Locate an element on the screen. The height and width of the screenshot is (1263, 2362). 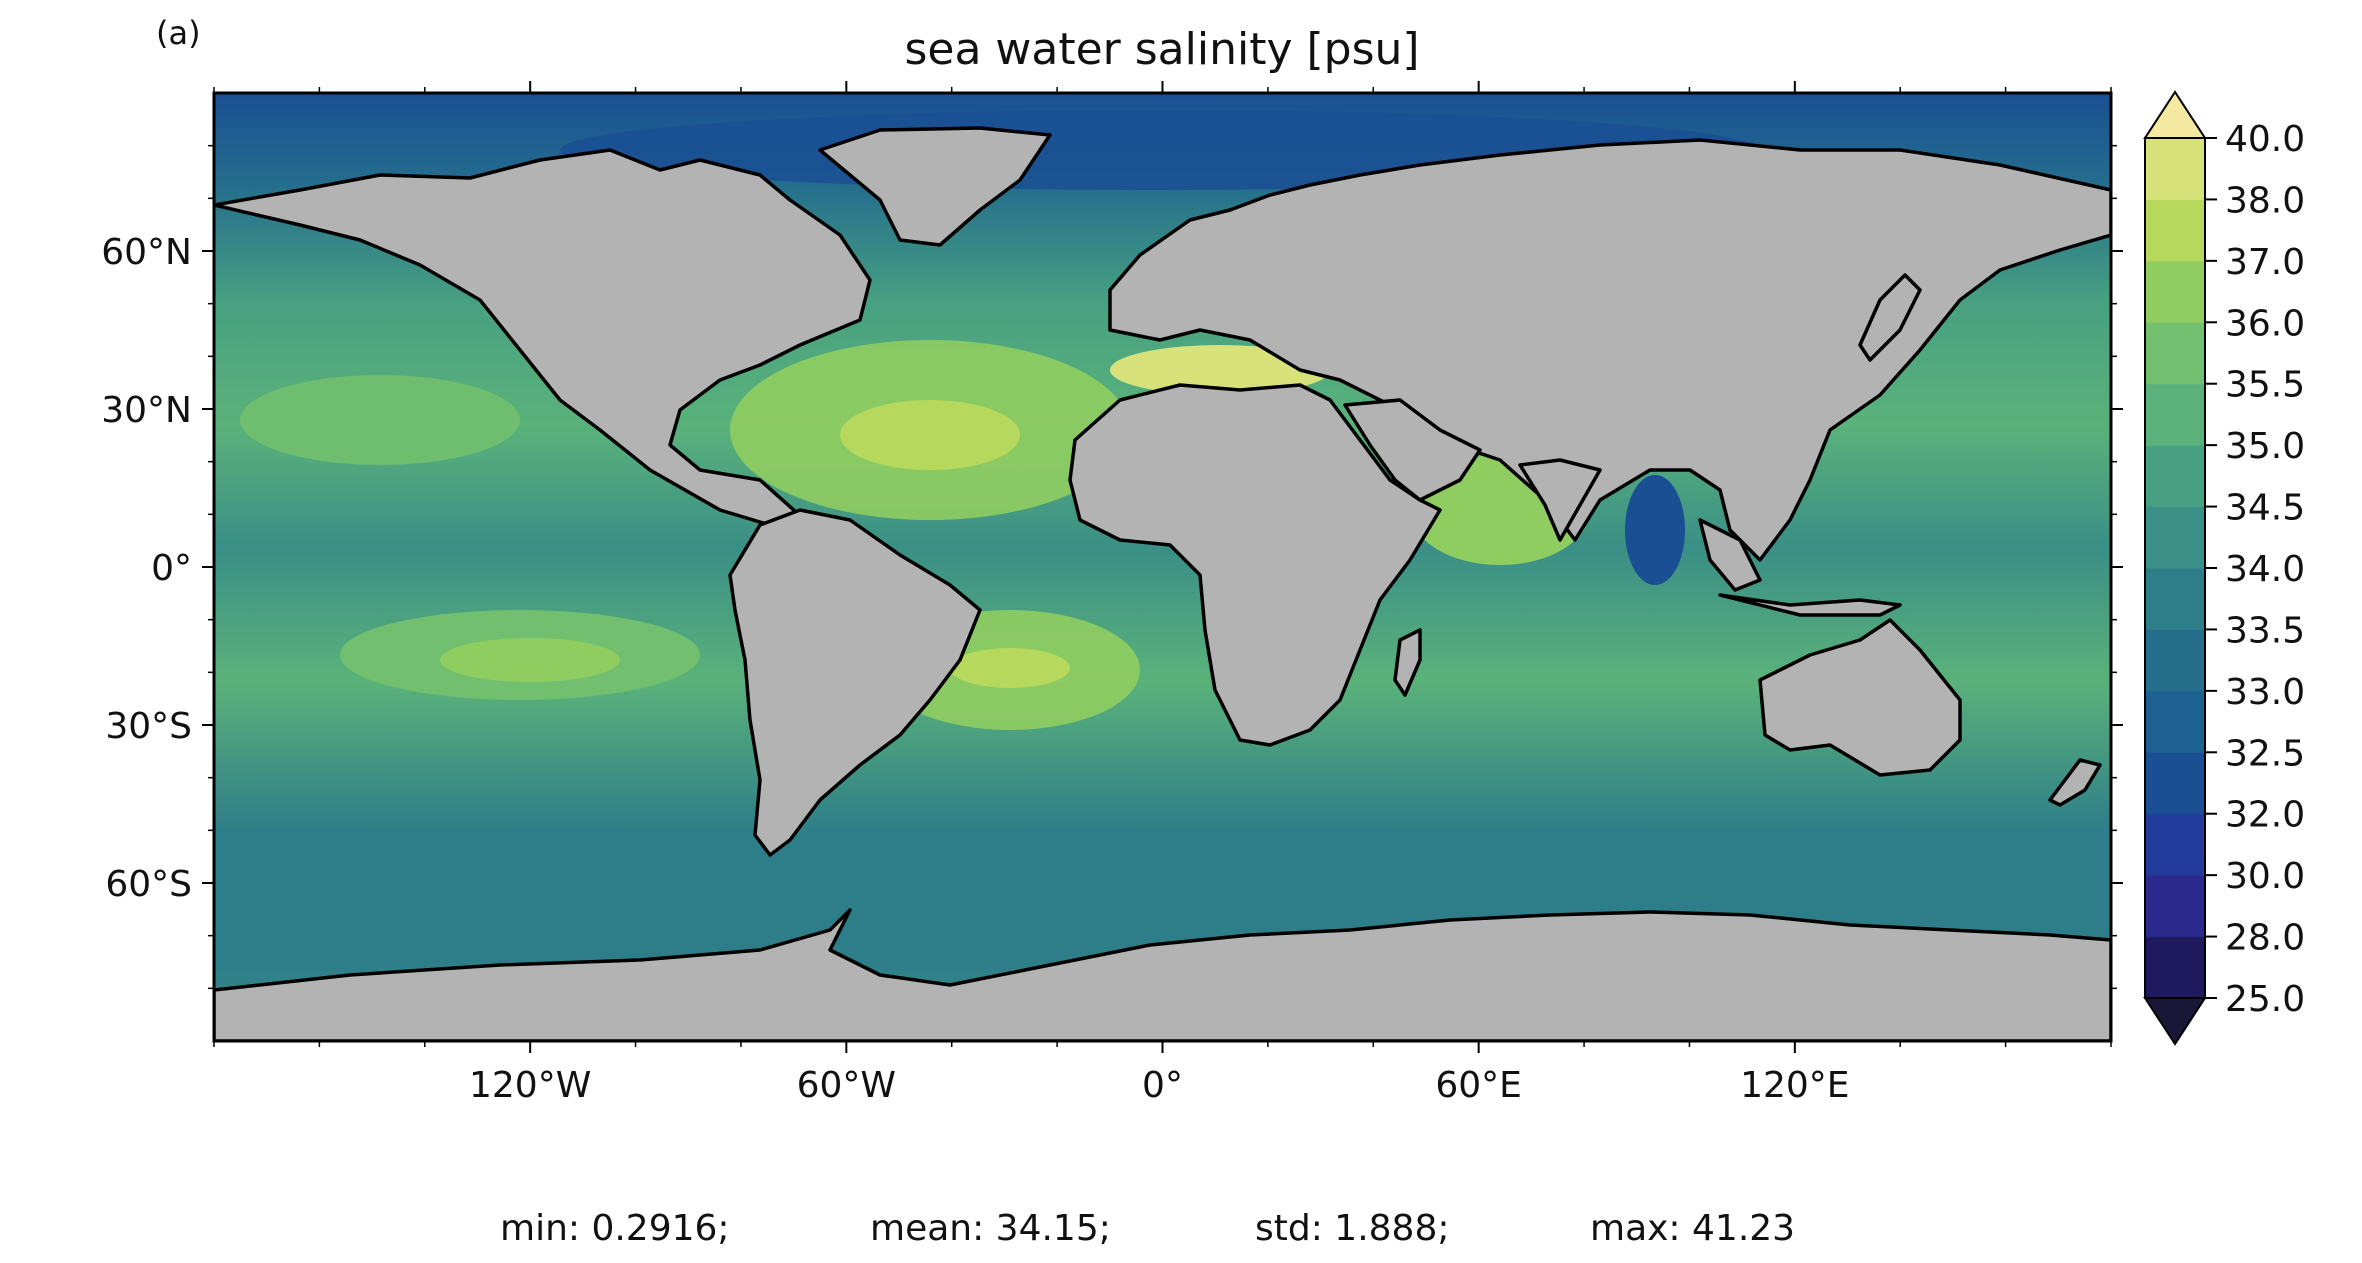
colorbar-tick-label: 35.0 is located at coordinates (2265, 446).